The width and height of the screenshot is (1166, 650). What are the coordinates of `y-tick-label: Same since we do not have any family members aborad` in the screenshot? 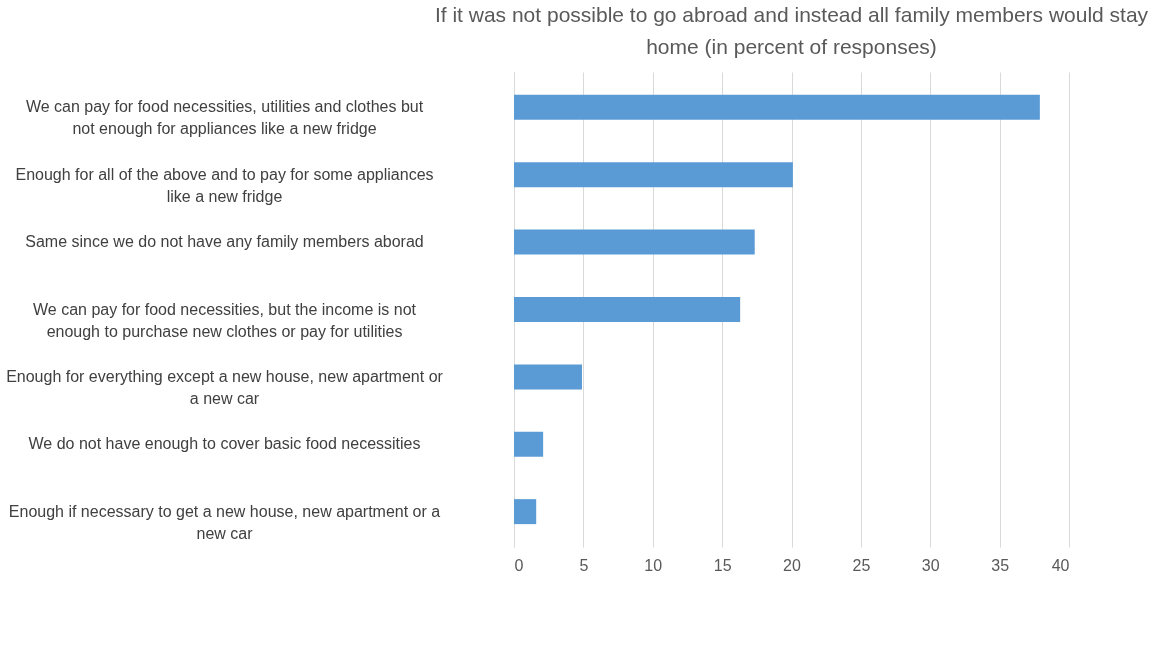 It's located at (224, 242).